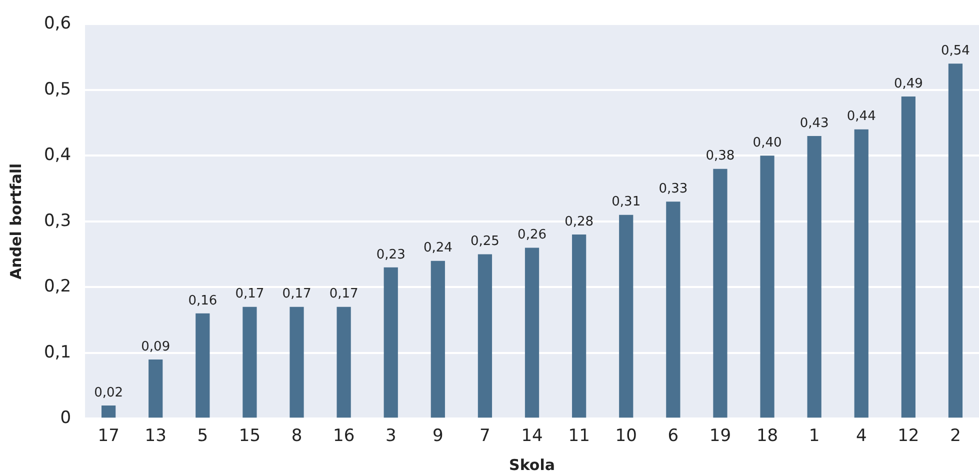 Image resolution: width=979 pixels, height=475 pixels. I want to click on y-tick-label: 0,4, so click(58, 155).